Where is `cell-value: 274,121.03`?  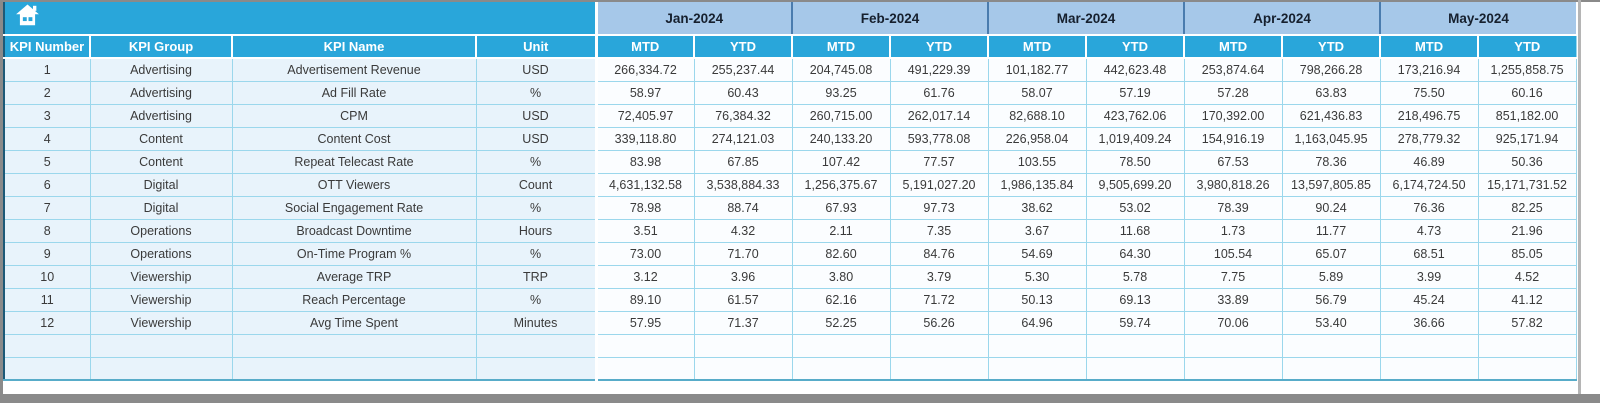 cell-value: 274,121.03 is located at coordinates (743, 138).